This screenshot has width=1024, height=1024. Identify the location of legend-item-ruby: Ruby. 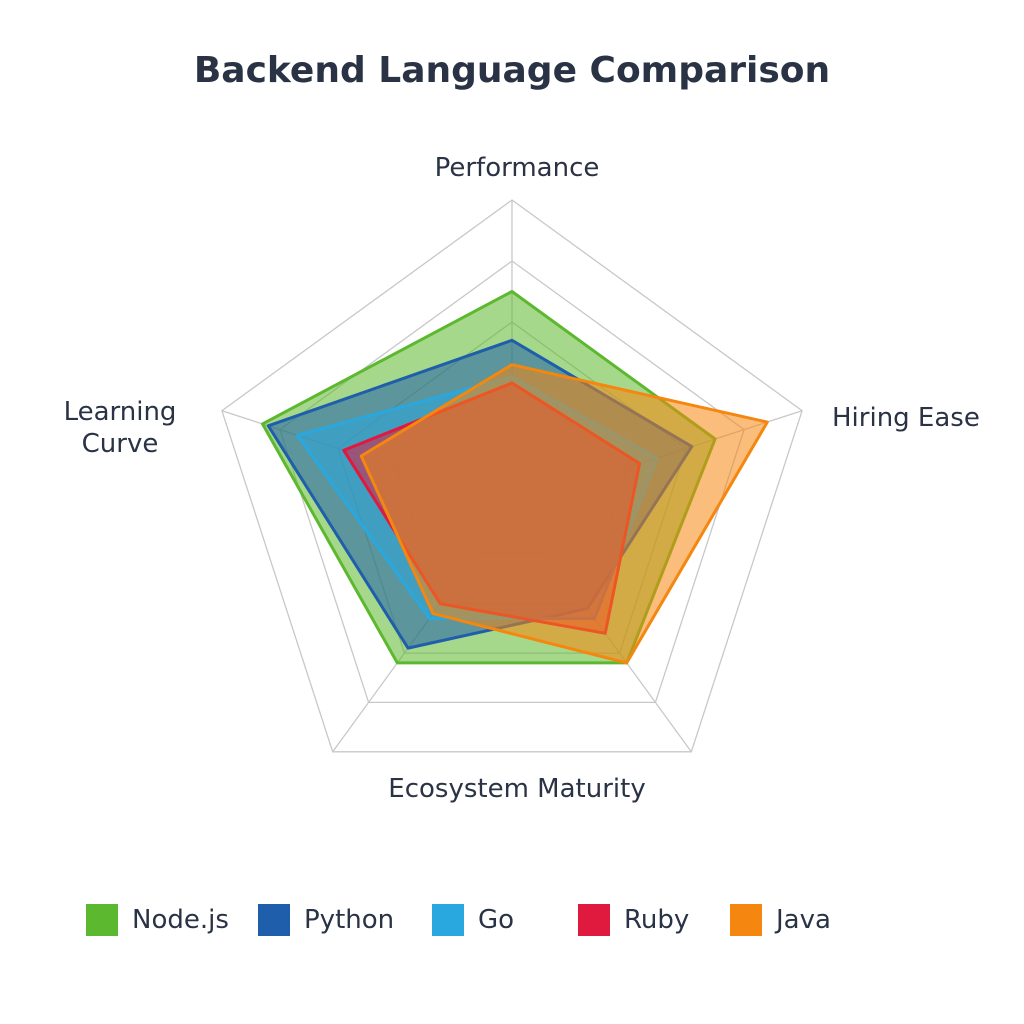
(633, 920).